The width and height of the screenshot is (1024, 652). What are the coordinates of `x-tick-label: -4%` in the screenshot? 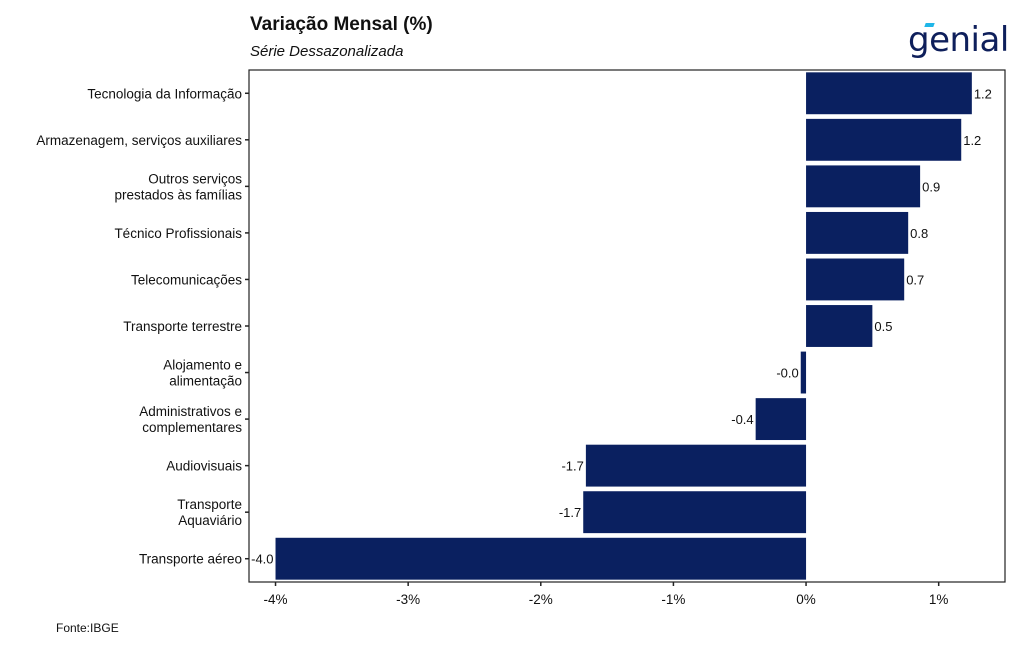 It's located at (276, 599).